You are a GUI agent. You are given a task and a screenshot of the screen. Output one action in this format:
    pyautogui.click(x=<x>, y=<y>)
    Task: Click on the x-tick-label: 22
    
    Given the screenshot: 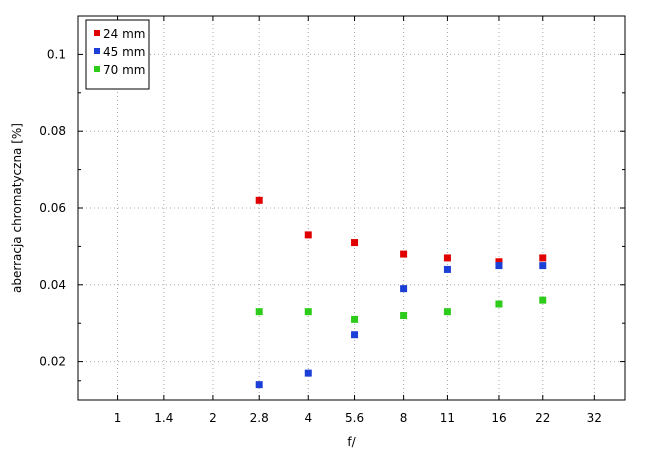 What is the action you would take?
    pyautogui.click(x=542, y=418)
    